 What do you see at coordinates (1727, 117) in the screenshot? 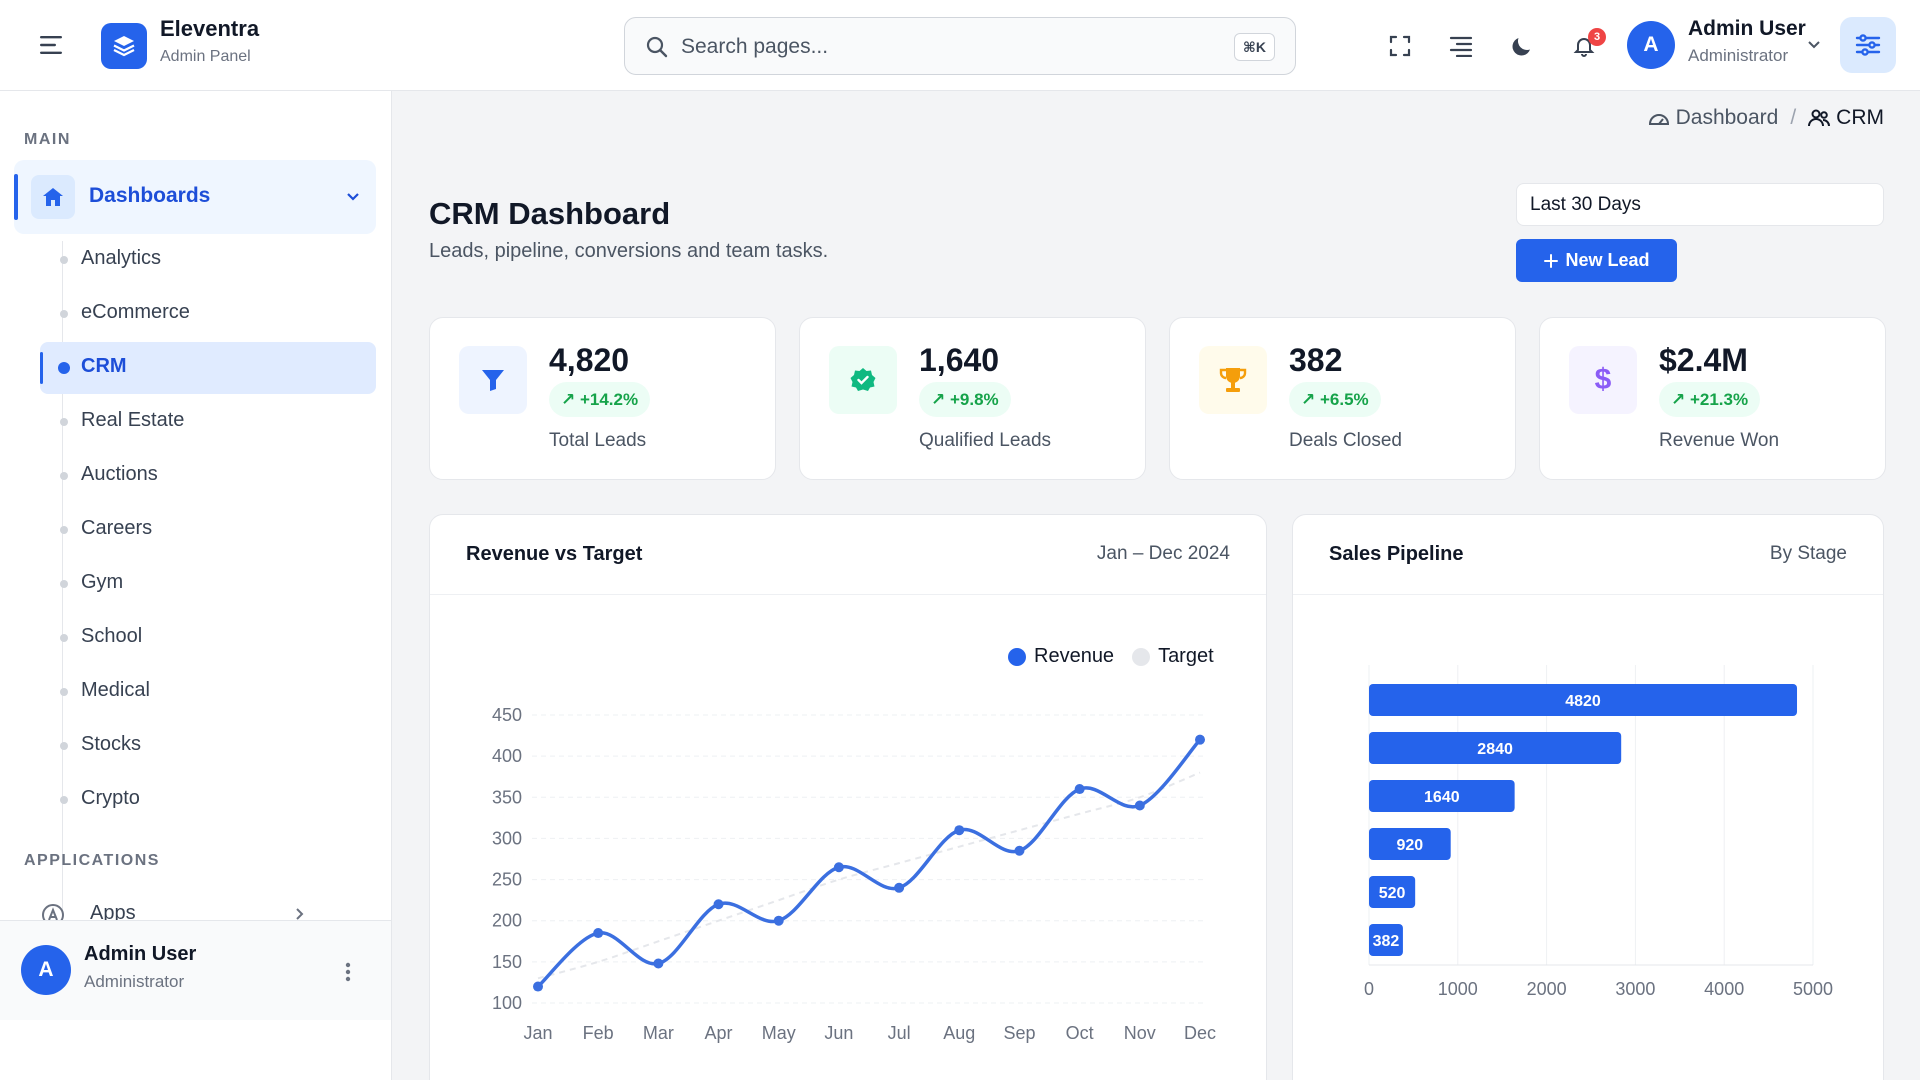
I see `breadcrumb-link-dashboard: Dashboard` at bounding box center [1727, 117].